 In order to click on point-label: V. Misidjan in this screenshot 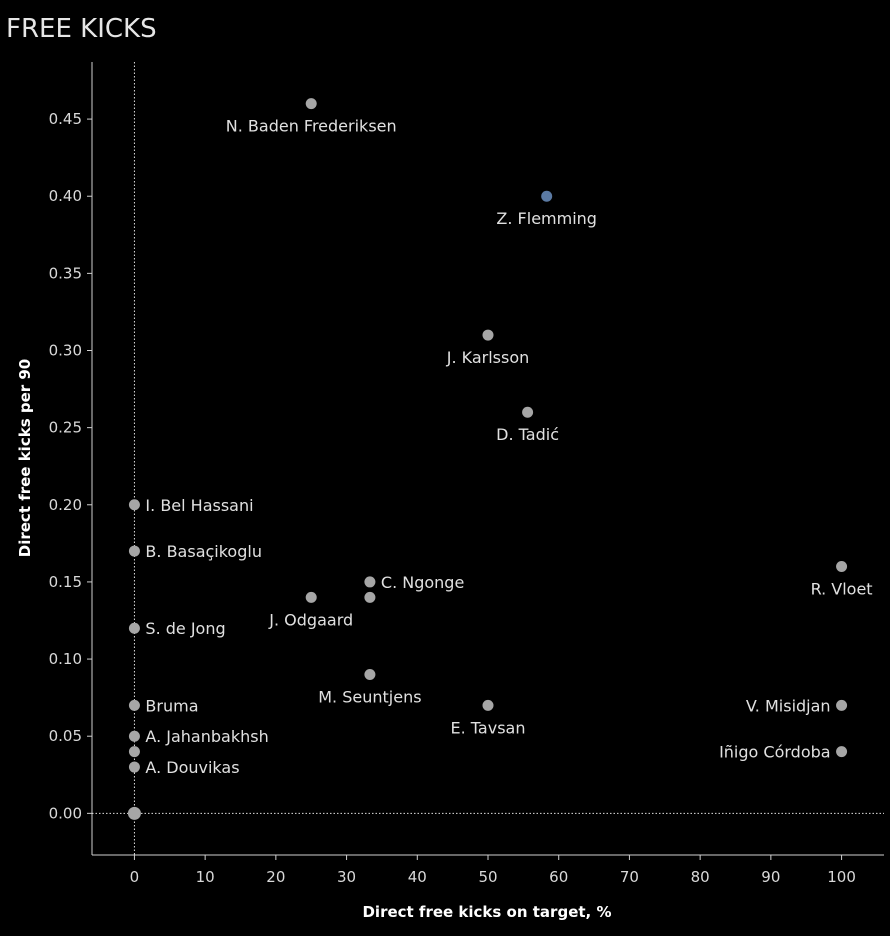, I will do `click(788, 705)`.